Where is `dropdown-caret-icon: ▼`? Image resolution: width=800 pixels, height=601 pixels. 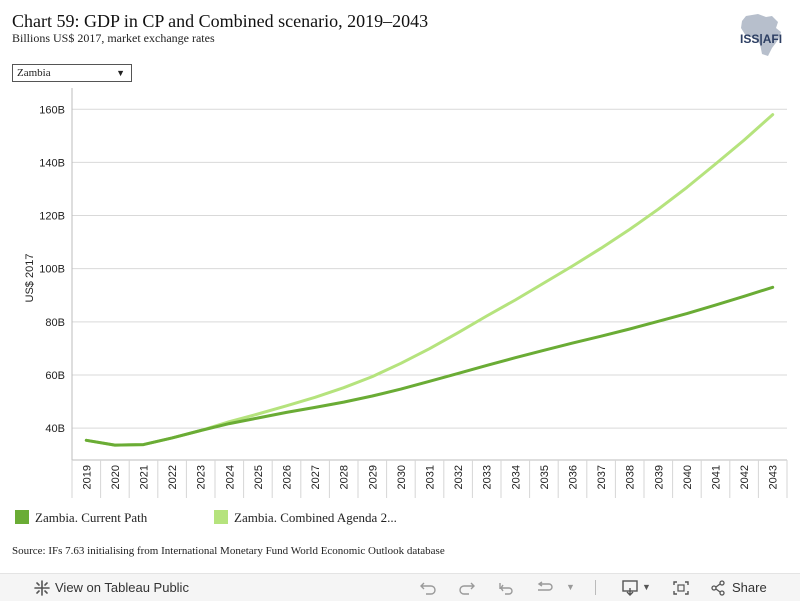 dropdown-caret-icon: ▼ is located at coordinates (120, 73).